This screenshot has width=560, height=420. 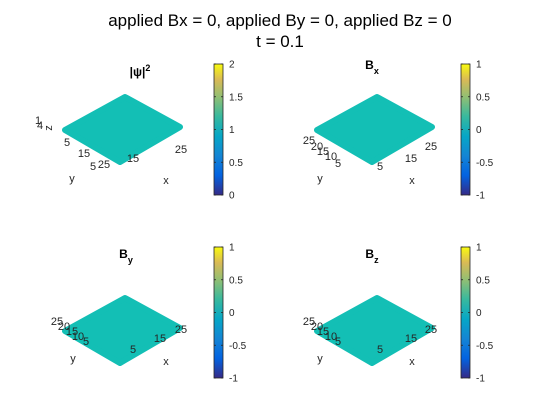 What do you see at coordinates (40, 126) in the screenshot?
I see `z-tick-label: 4` at bounding box center [40, 126].